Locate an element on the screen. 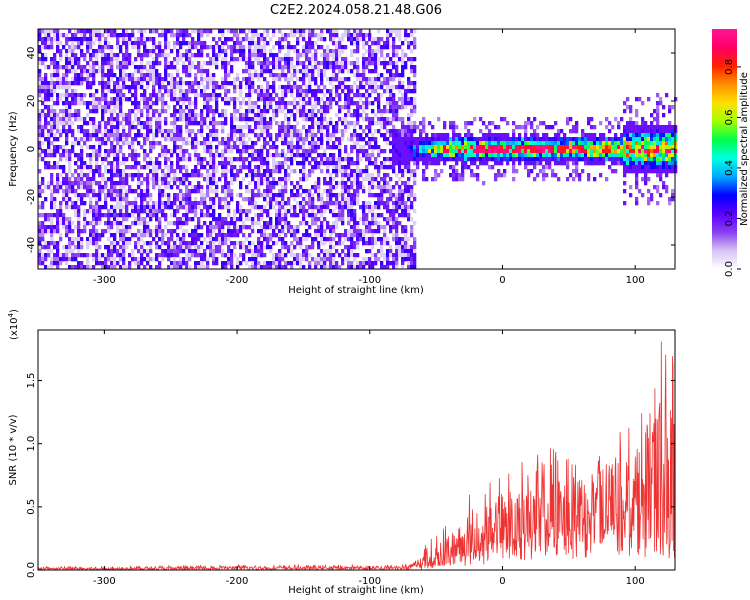  y-tick-label: 1.0 is located at coordinates (31, 444).